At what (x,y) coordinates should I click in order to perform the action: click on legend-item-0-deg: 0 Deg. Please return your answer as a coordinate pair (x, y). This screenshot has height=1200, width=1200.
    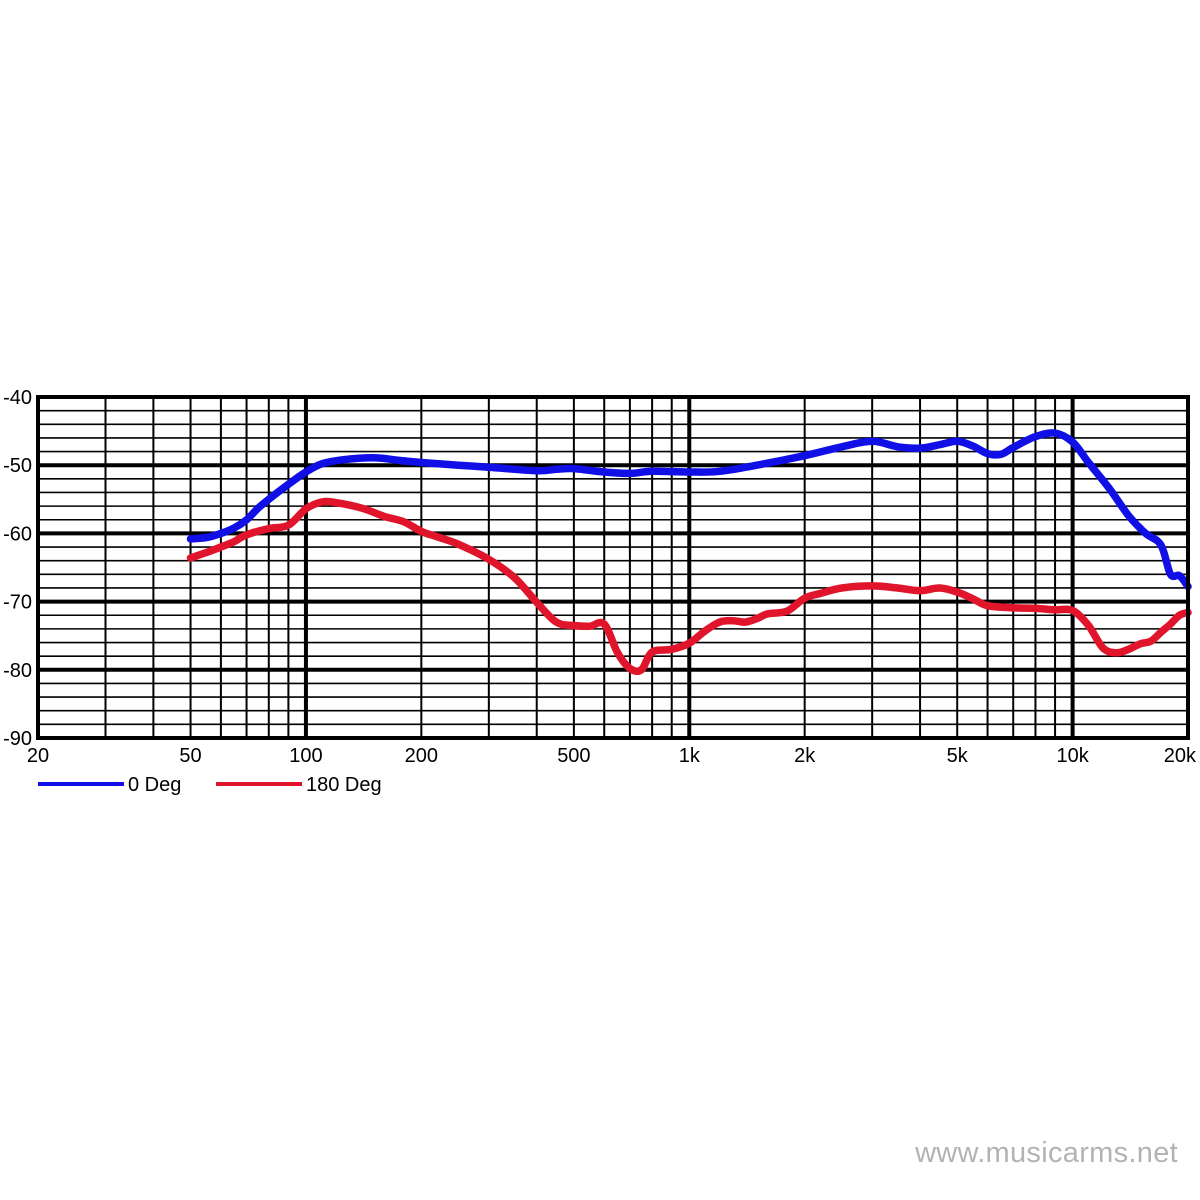
    Looking at the image, I should click on (109, 785).